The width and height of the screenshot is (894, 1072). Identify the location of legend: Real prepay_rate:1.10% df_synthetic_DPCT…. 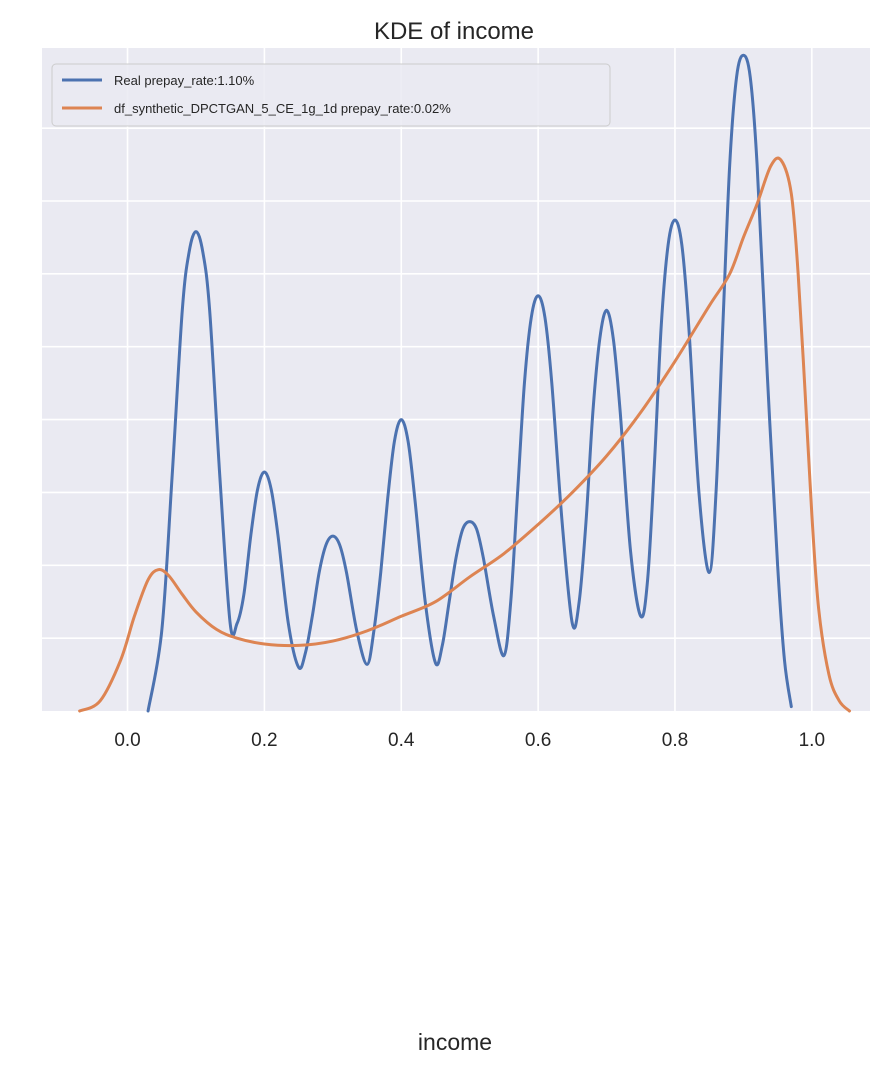
(331, 95).